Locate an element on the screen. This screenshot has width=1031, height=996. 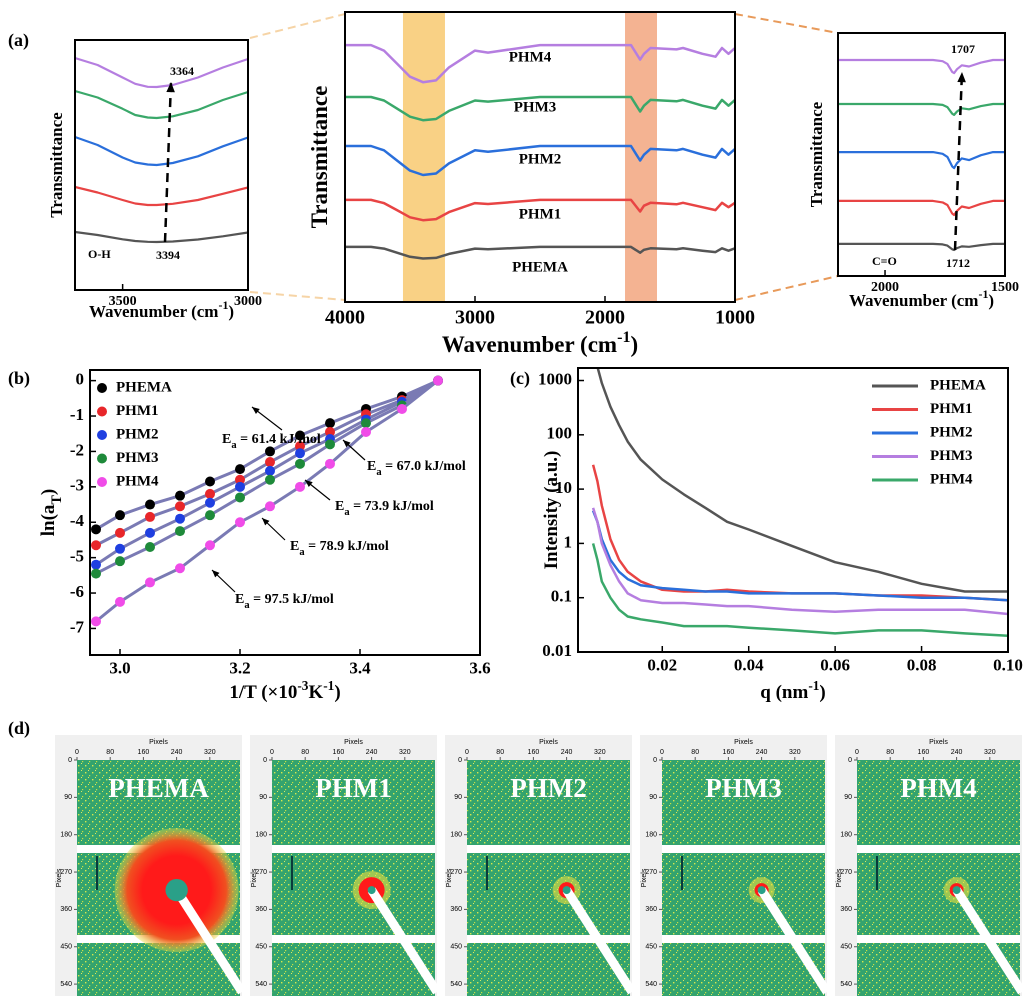
sample-label: PHEMA is located at coordinates (158, 788).